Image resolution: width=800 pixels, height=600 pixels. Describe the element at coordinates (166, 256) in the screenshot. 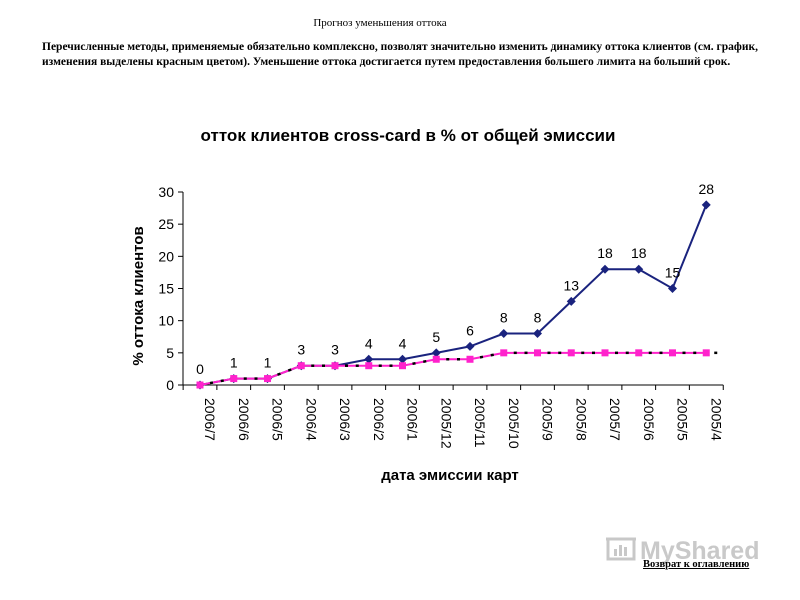

I see `y-tick-label: 20` at that location.